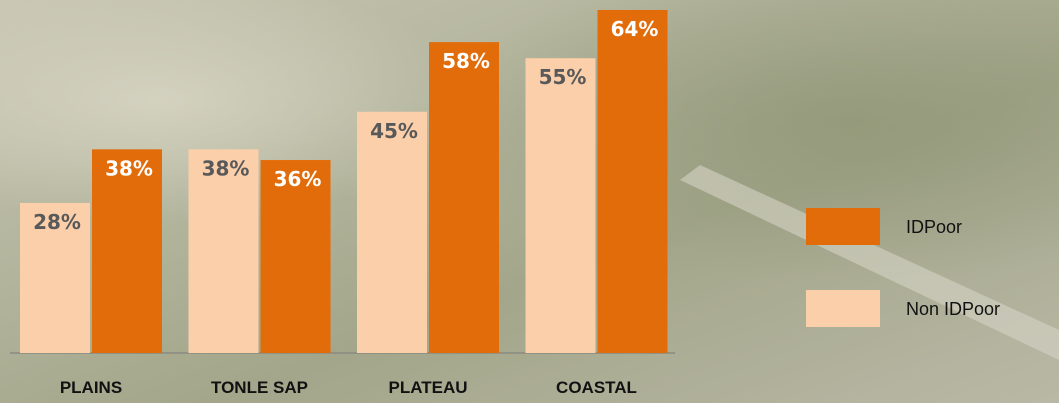 Image resolution: width=1059 pixels, height=403 pixels. What do you see at coordinates (466, 61) in the screenshot?
I see `value-label: 58%` at bounding box center [466, 61].